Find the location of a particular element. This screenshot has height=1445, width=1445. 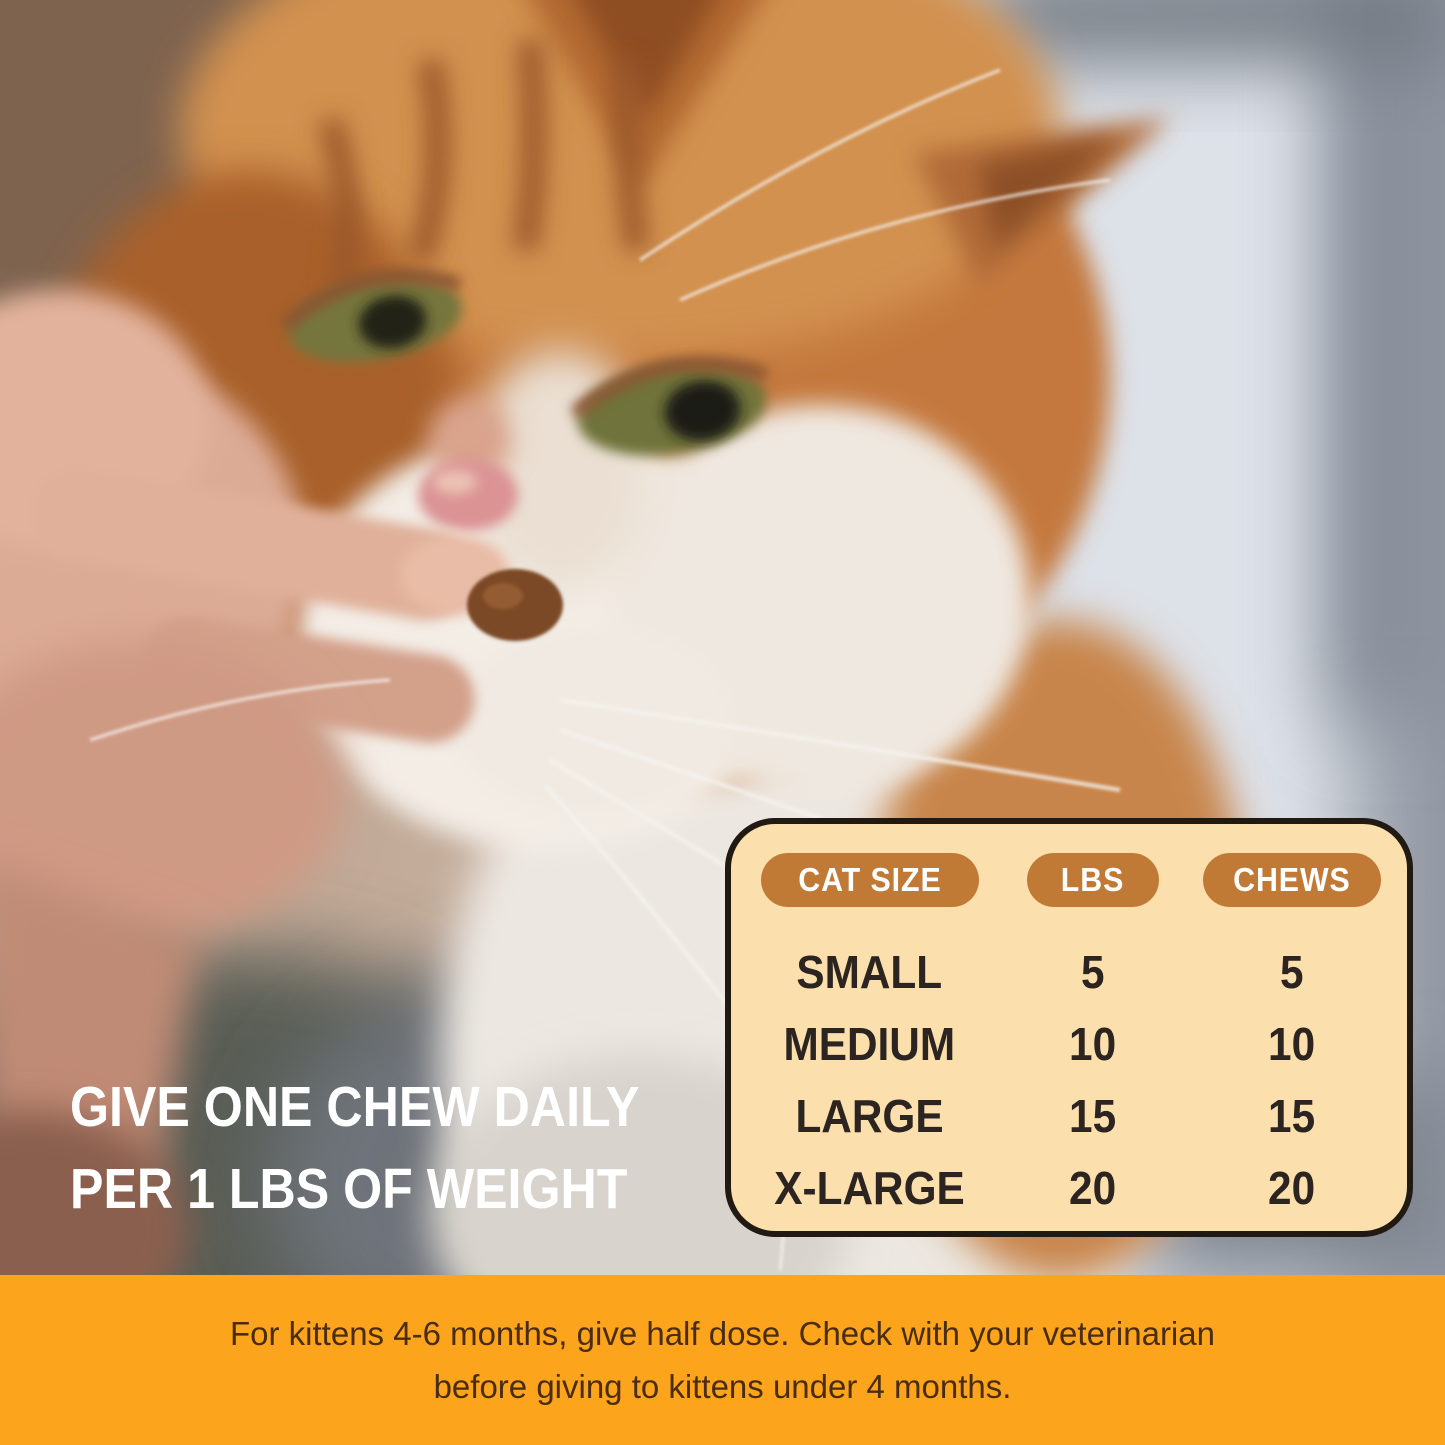

table-cell-size-xlarge: X-LARGE is located at coordinates (869, 1188).